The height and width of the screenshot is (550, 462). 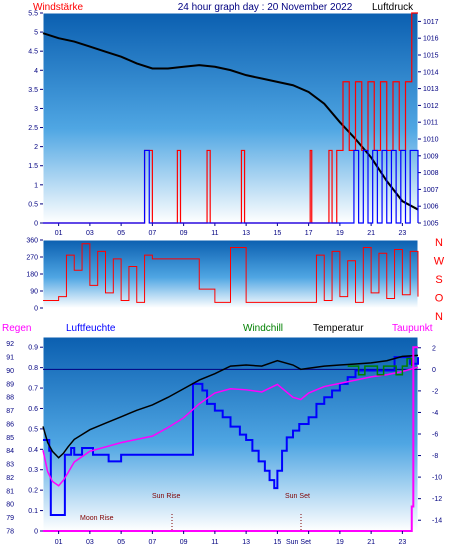 What do you see at coordinates (33, 52) in the screenshot?
I see `top-left-tick-label: 4.5` at bounding box center [33, 52].